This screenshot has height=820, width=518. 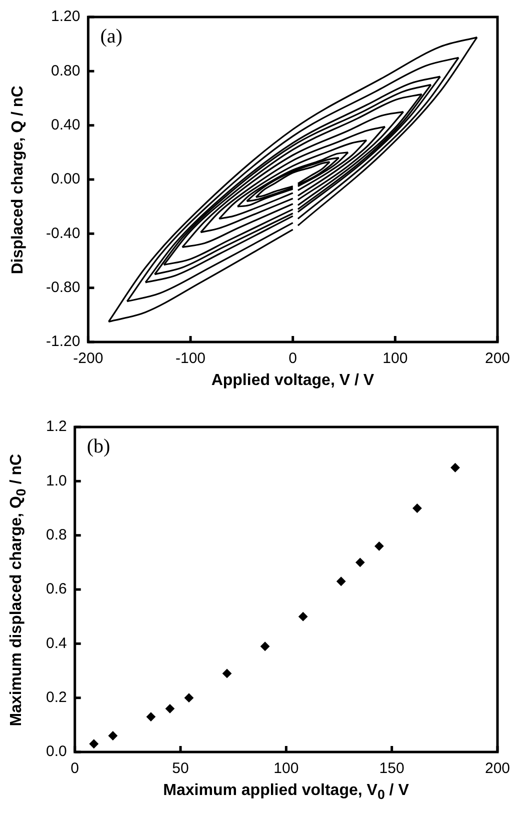 I want to click on y-tick-label: 1.0, so click(x=56, y=481).